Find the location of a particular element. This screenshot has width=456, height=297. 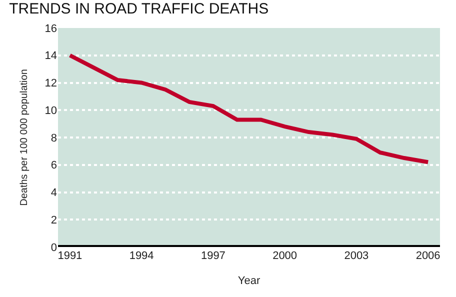

y-tick-label: 16 is located at coordinates (50, 28).